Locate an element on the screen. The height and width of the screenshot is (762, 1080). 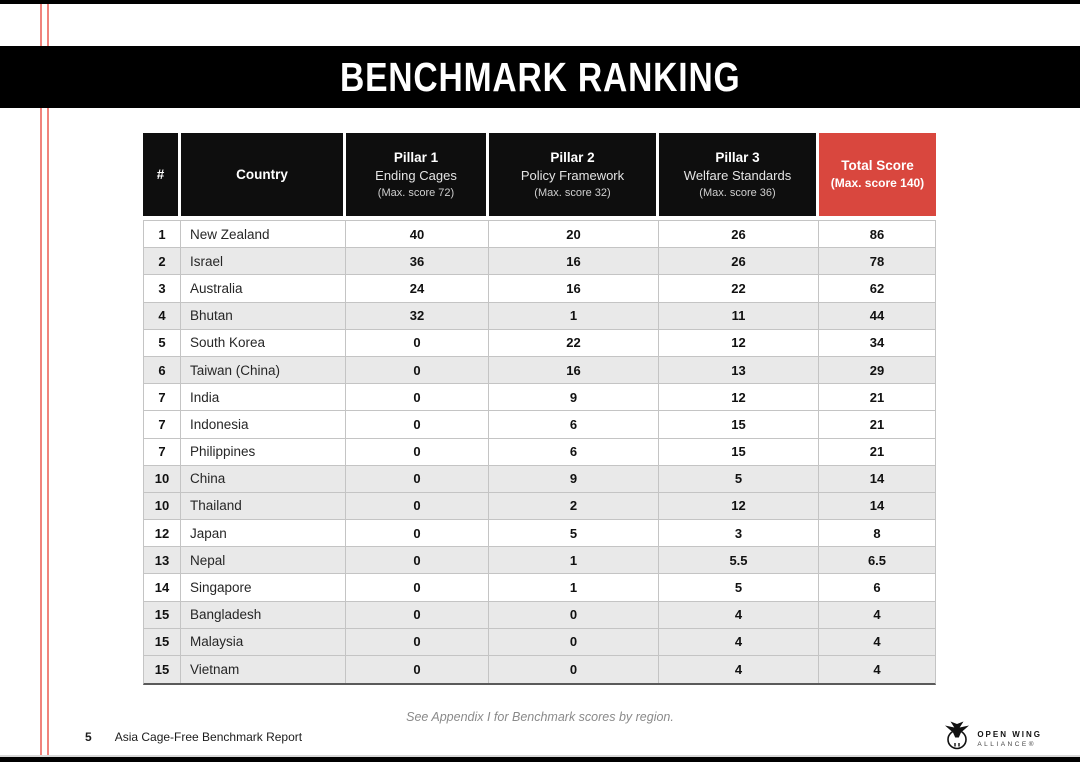
table-row: 15 Malaysia 0 0 4 4 is located at coordinates (539, 642).